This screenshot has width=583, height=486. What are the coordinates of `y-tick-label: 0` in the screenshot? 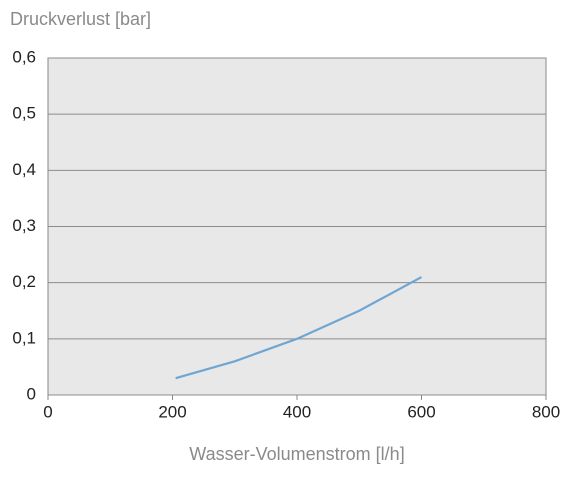 It's located at (31, 393).